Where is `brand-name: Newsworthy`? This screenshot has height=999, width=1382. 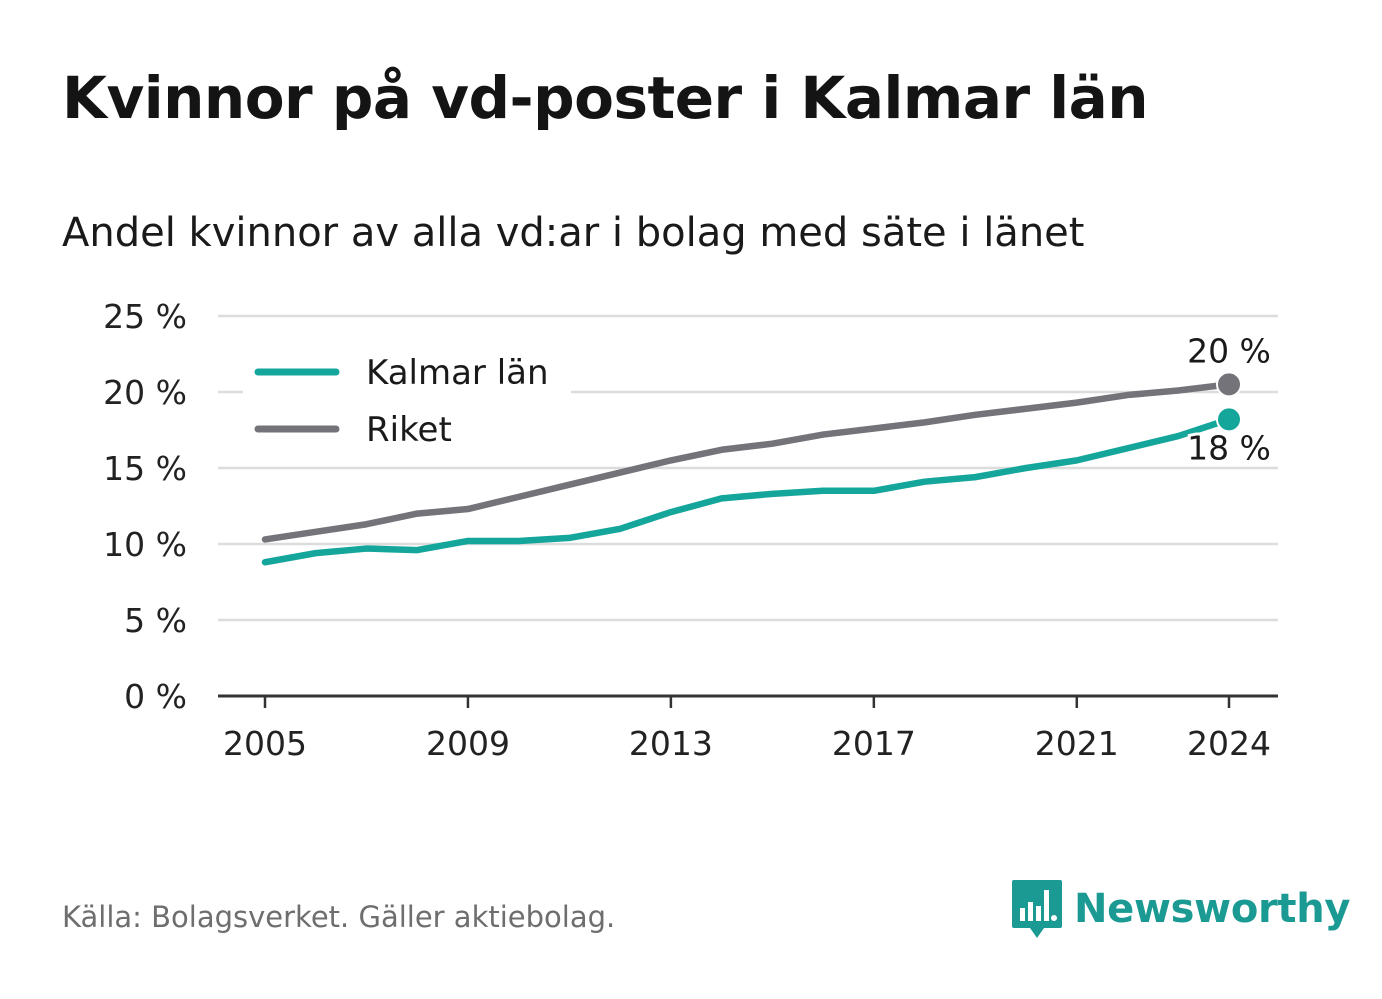 brand-name: Newsworthy is located at coordinates (1212, 909).